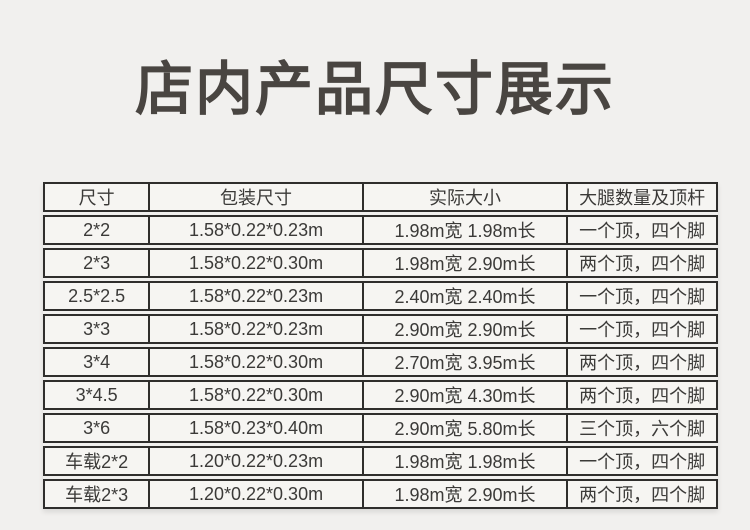 This screenshot has height=530, width=750. What do you see at coordinates (374, 89) in the screenshot?
I see `page-title: 店内产品尺寸展示` at bounding box center [374, 89].